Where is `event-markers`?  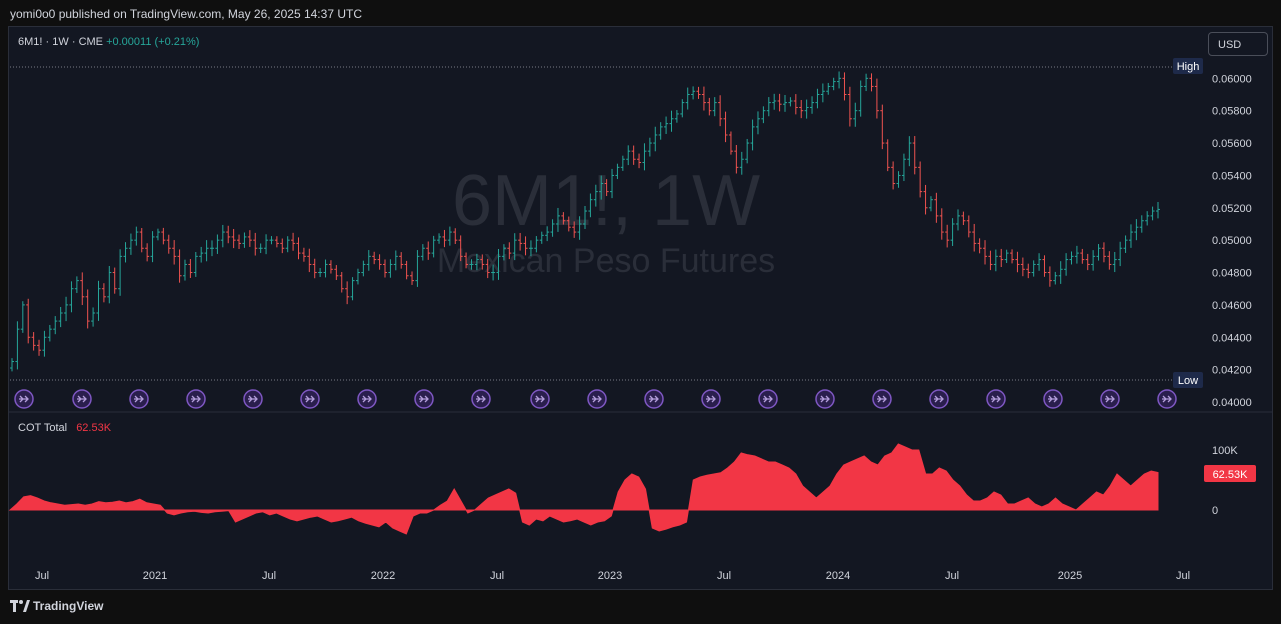 event-markers is located at coordinates (595, 399).